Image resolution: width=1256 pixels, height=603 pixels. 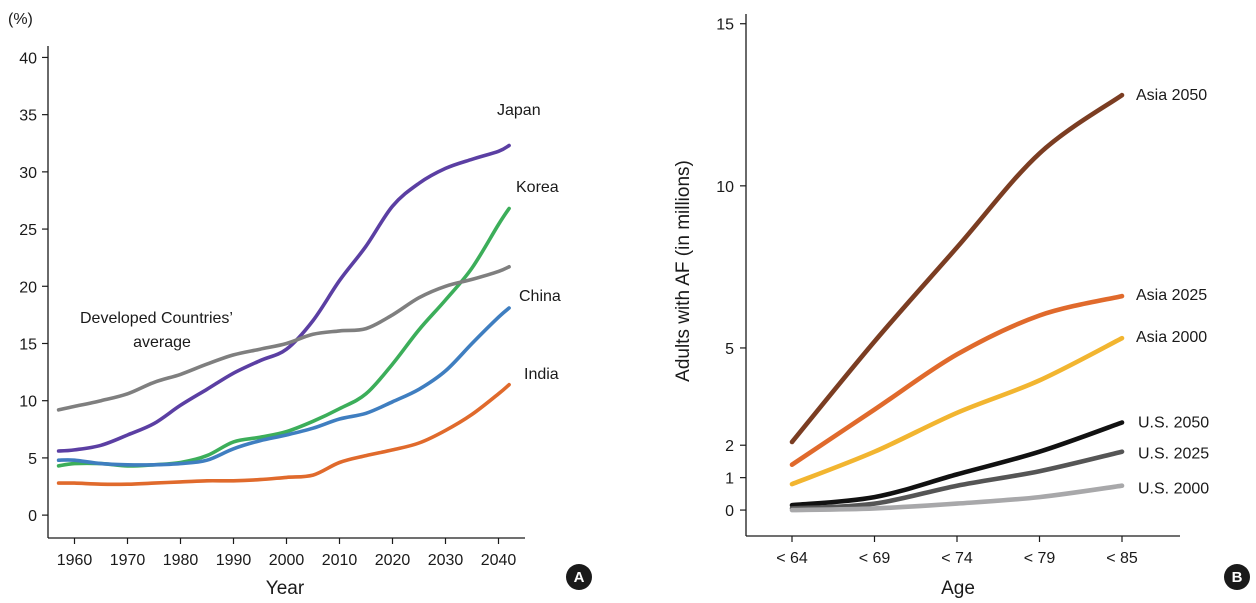 I want to click on label-india: India, so click(x=541, y=374).